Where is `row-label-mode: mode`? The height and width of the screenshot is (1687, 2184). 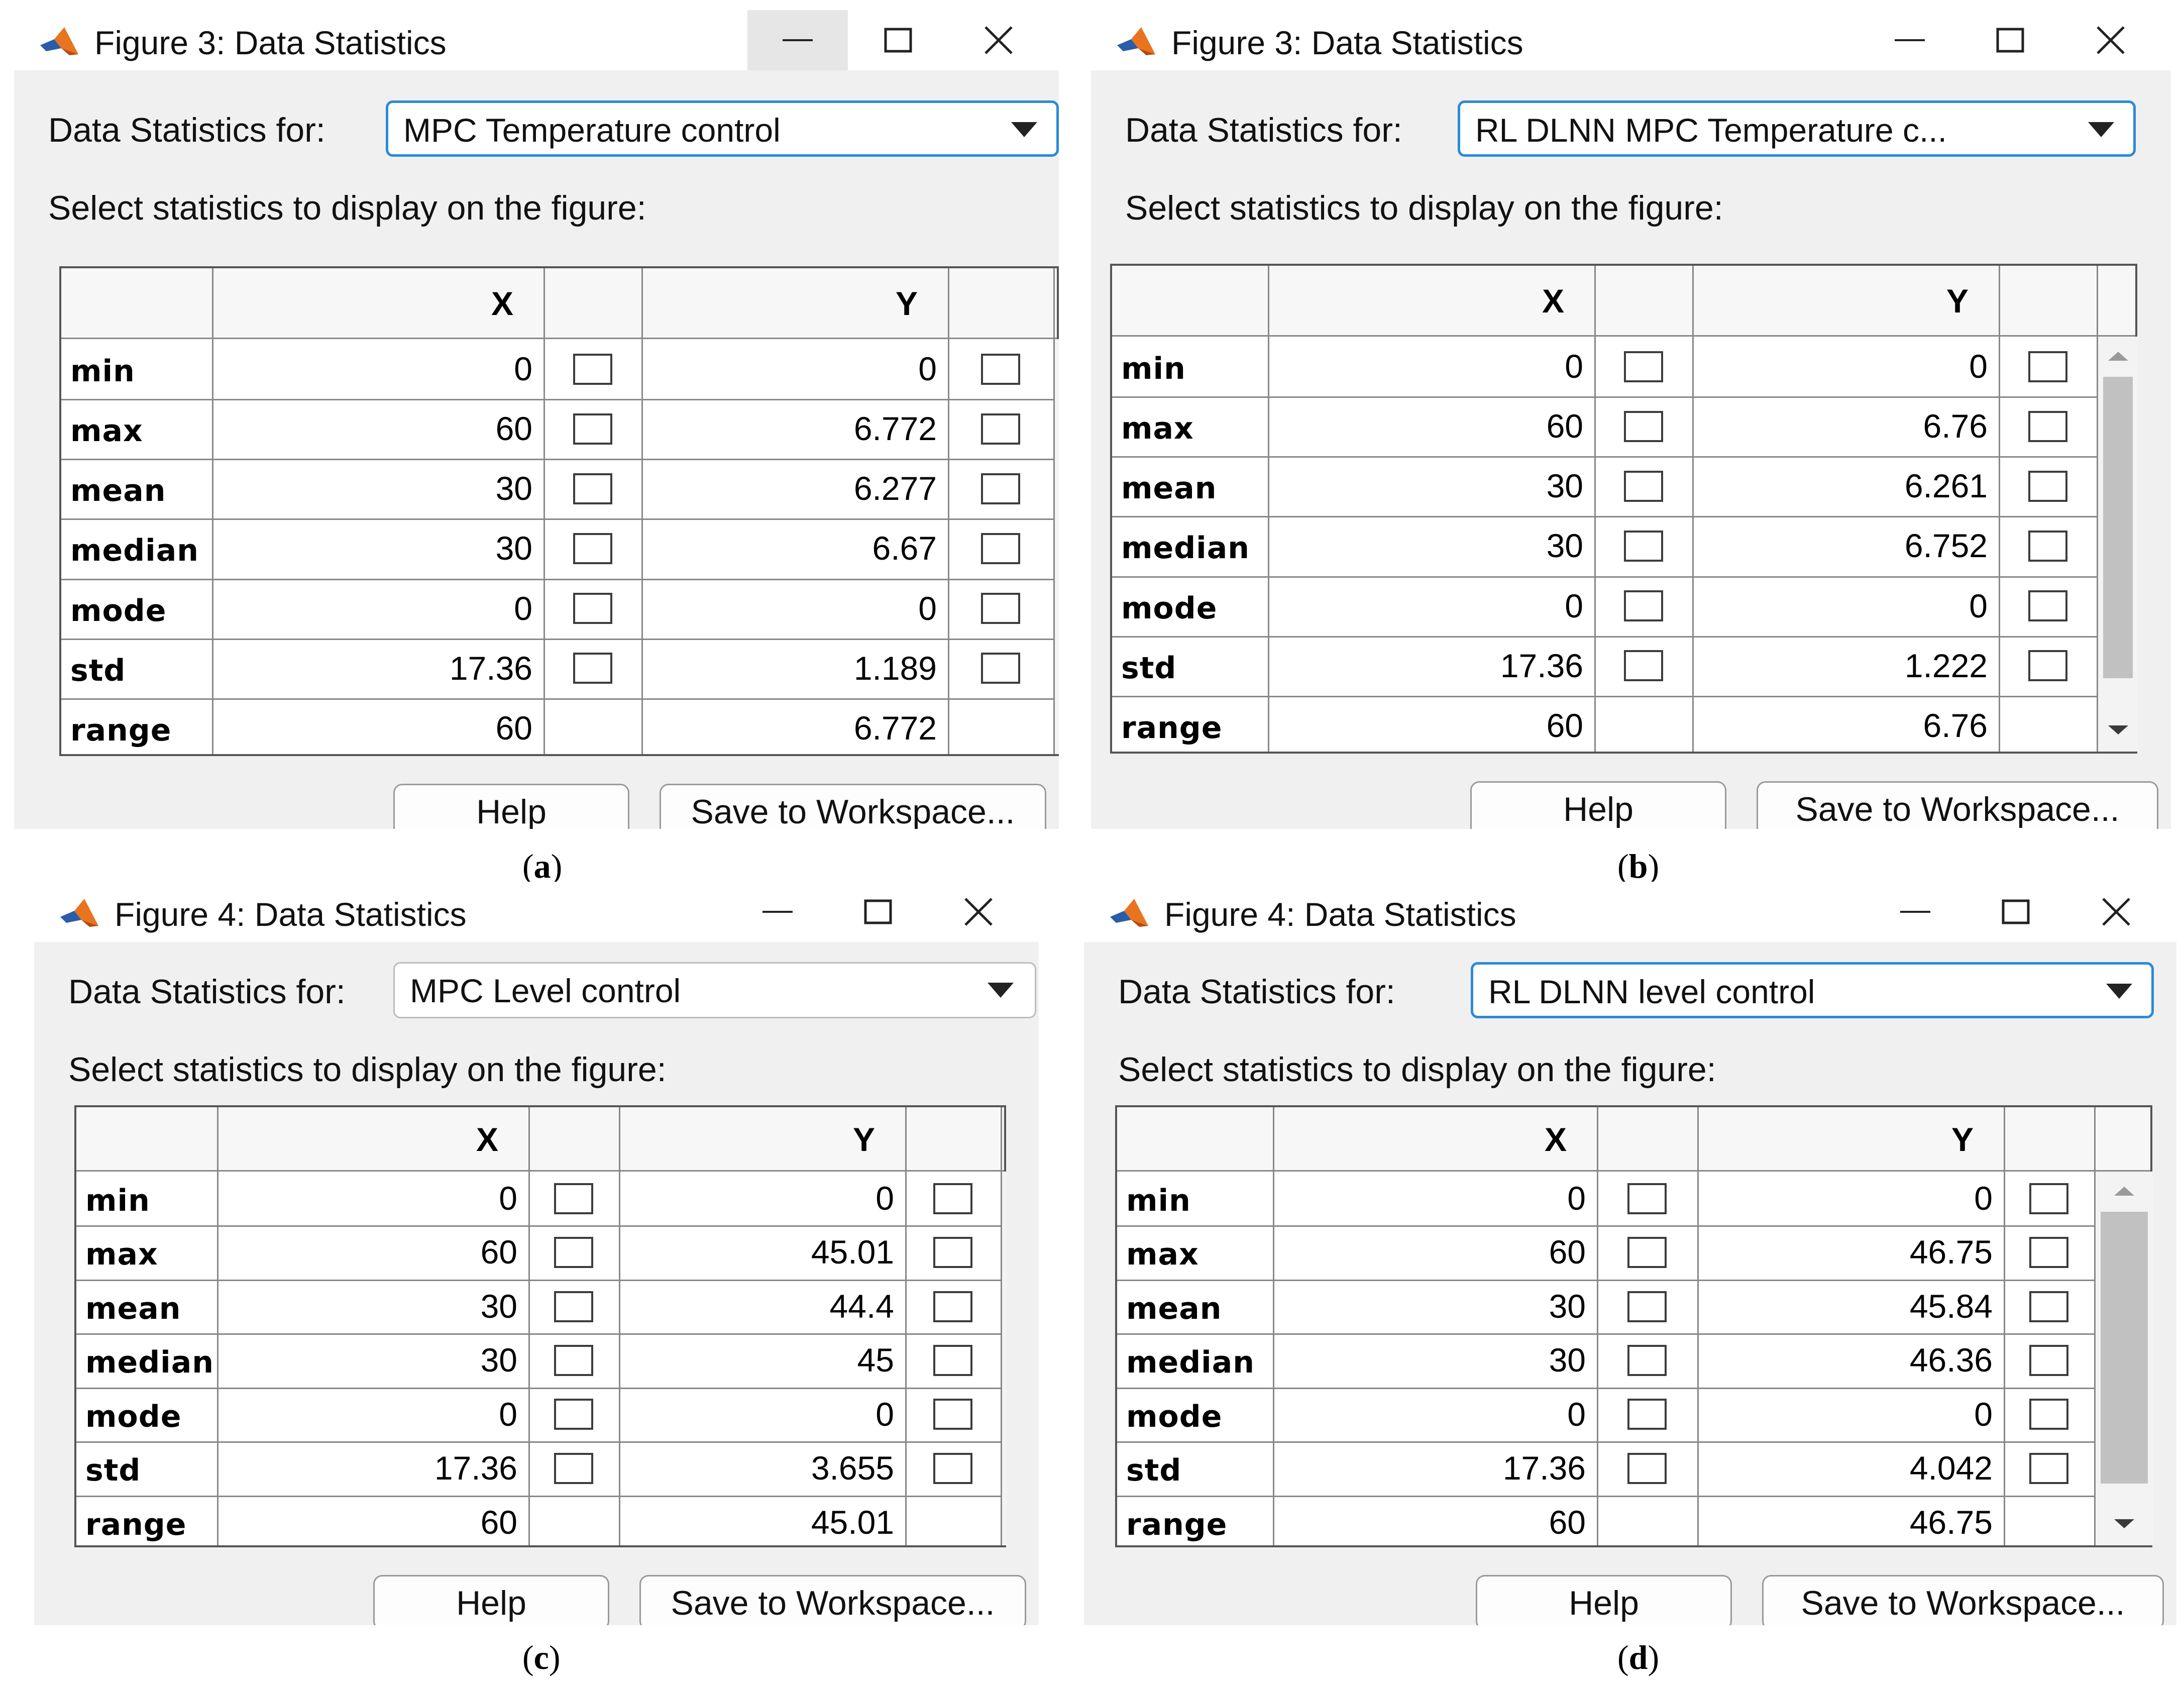
row-label-mode: mode is located at coordinates (1174, 1416).